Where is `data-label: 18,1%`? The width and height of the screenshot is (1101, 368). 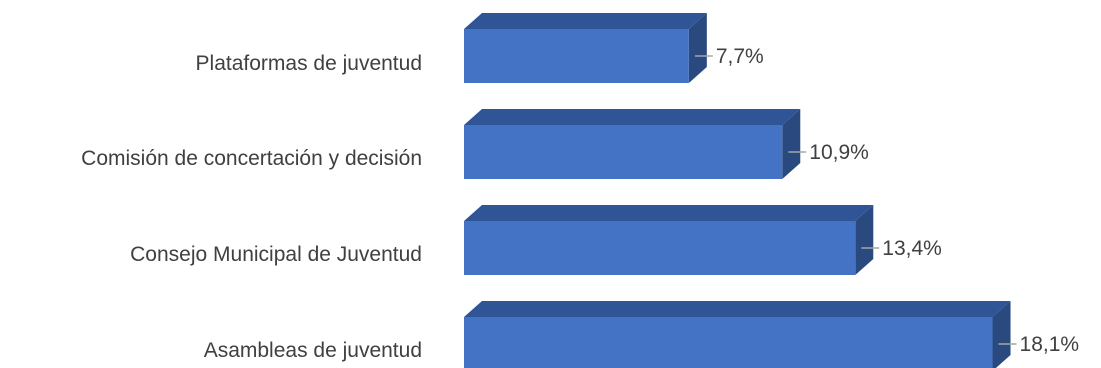
data-label: 18,1% is located at coordinates (1050, 344).